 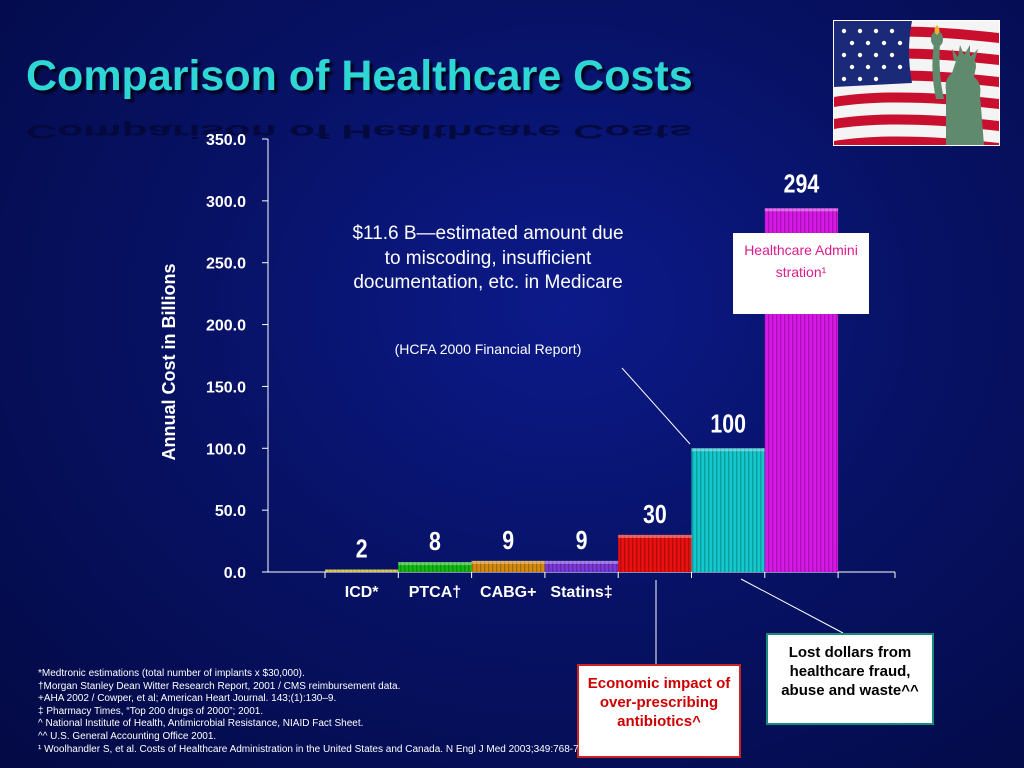 What do you see at coordinates (728, 424) in the screenshot?
I see `bar-value-label: 100` at bounding box center [728, 424].